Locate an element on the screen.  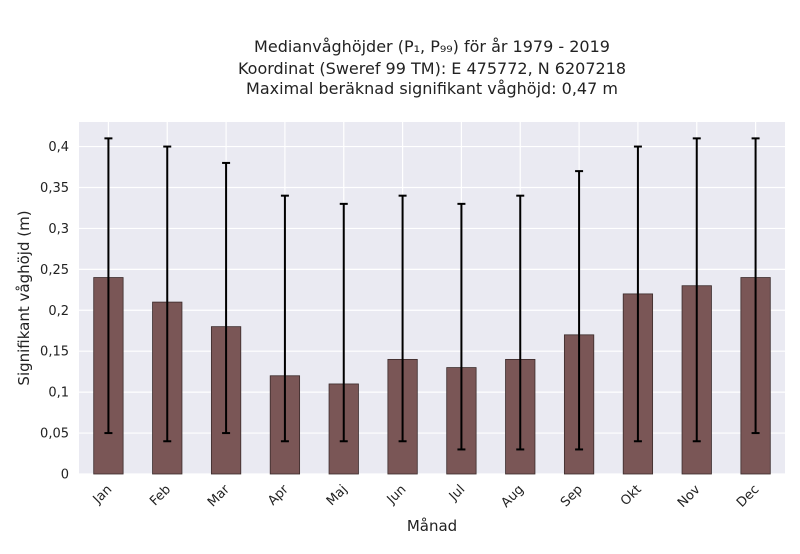
y-axis-ticks: 0 0,05 0,1 0,15 0,2 0,25 0,3 0,35 0,4 is located at coordinates (54, 311).